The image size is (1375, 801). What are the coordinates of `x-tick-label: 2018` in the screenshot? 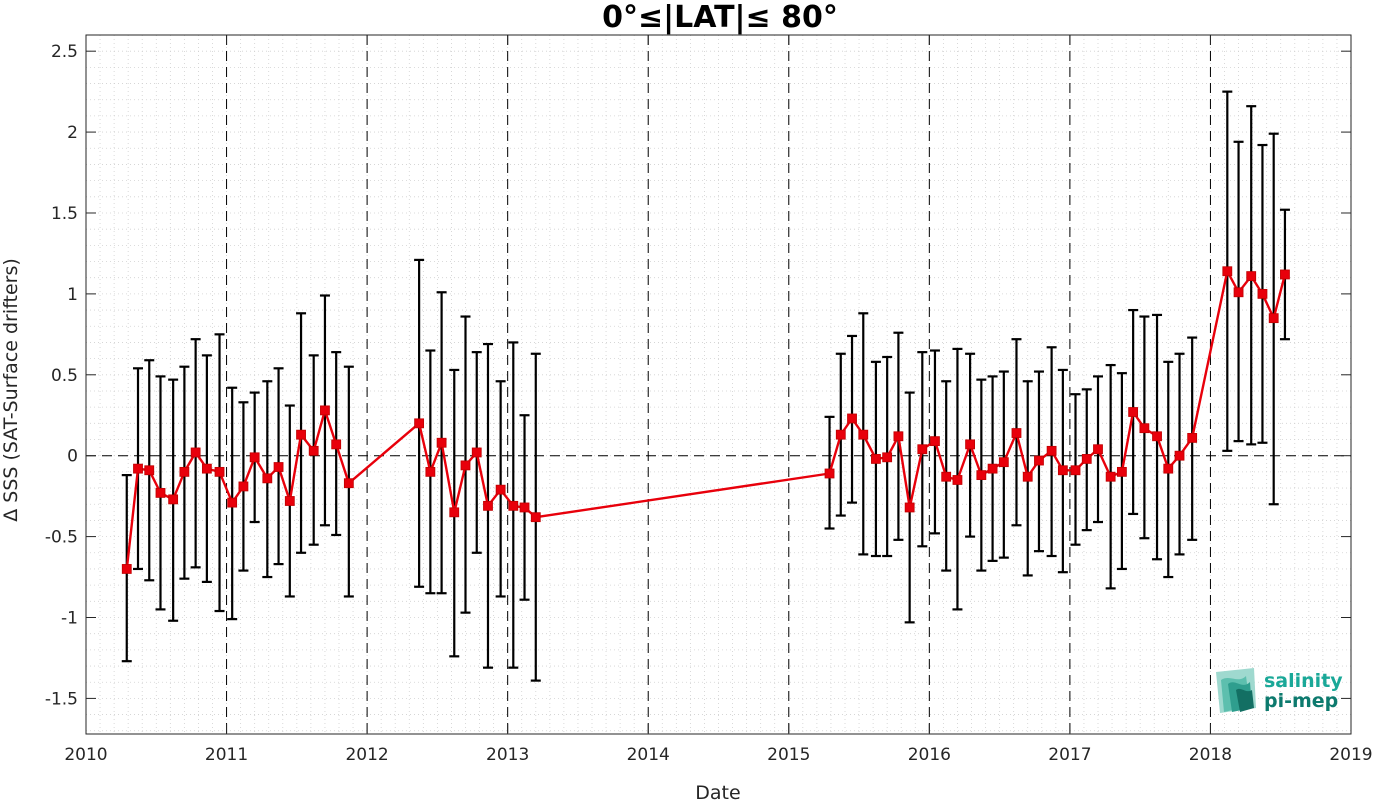 It's located at (1210, 755).